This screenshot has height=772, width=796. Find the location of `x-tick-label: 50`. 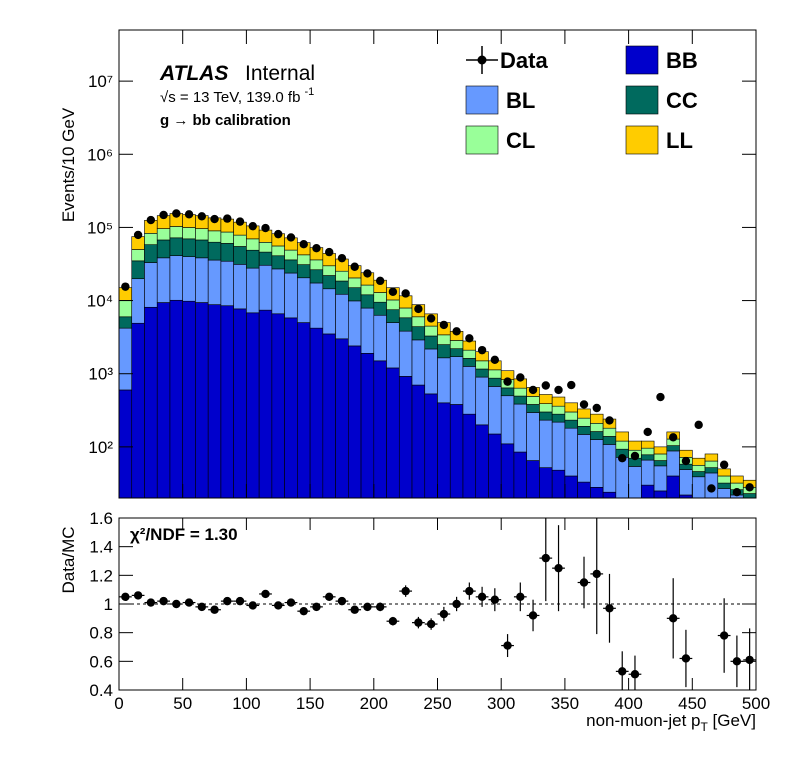

x-tick-label: 50 is located at coordinates (182, 703).